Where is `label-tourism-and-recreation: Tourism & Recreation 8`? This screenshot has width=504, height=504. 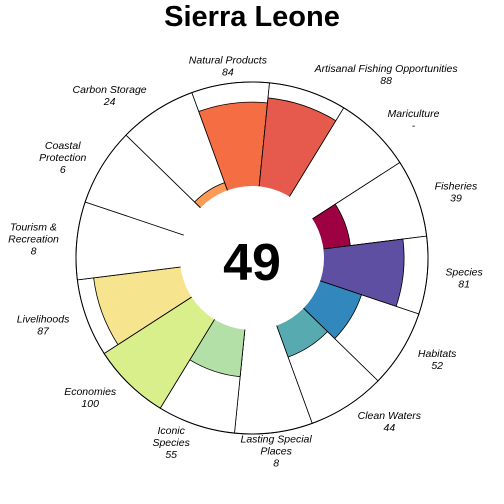 label-tourism-and-recreation: Tourism & Recreation 8 is located at coordinates (33, 240).